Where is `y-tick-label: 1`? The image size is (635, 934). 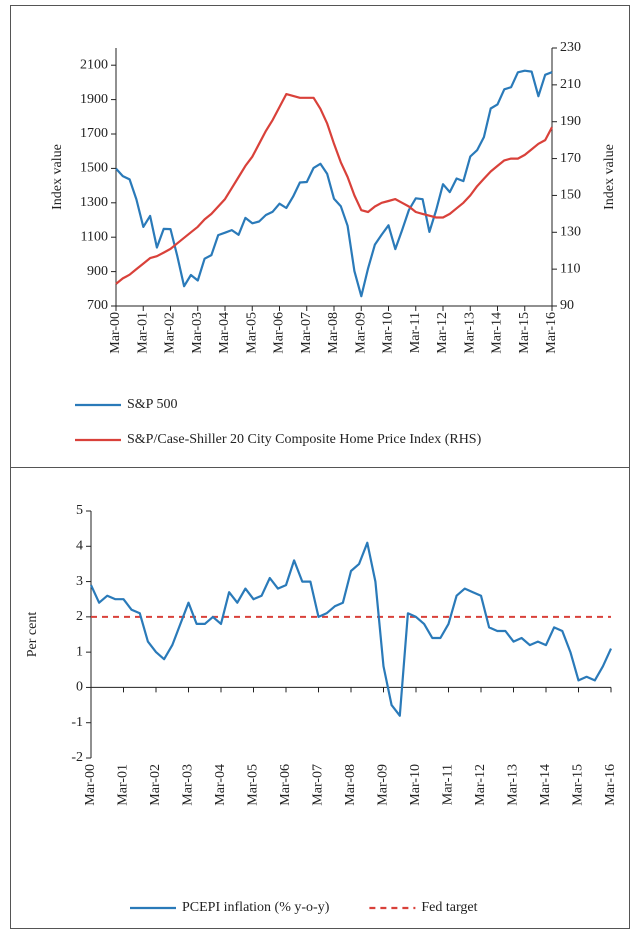
y-tick-label: 1 is located at coordinates (79, 651).